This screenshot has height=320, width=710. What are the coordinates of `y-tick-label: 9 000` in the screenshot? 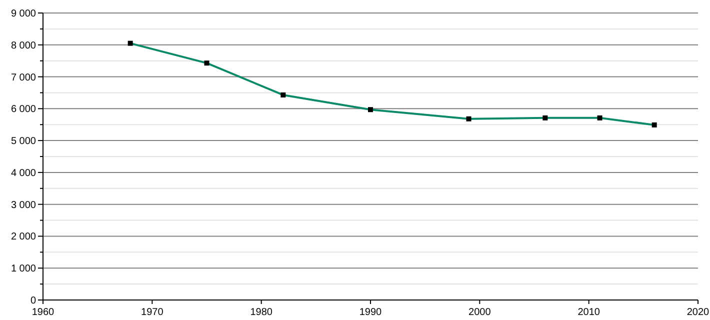 It's located at (23, 14).